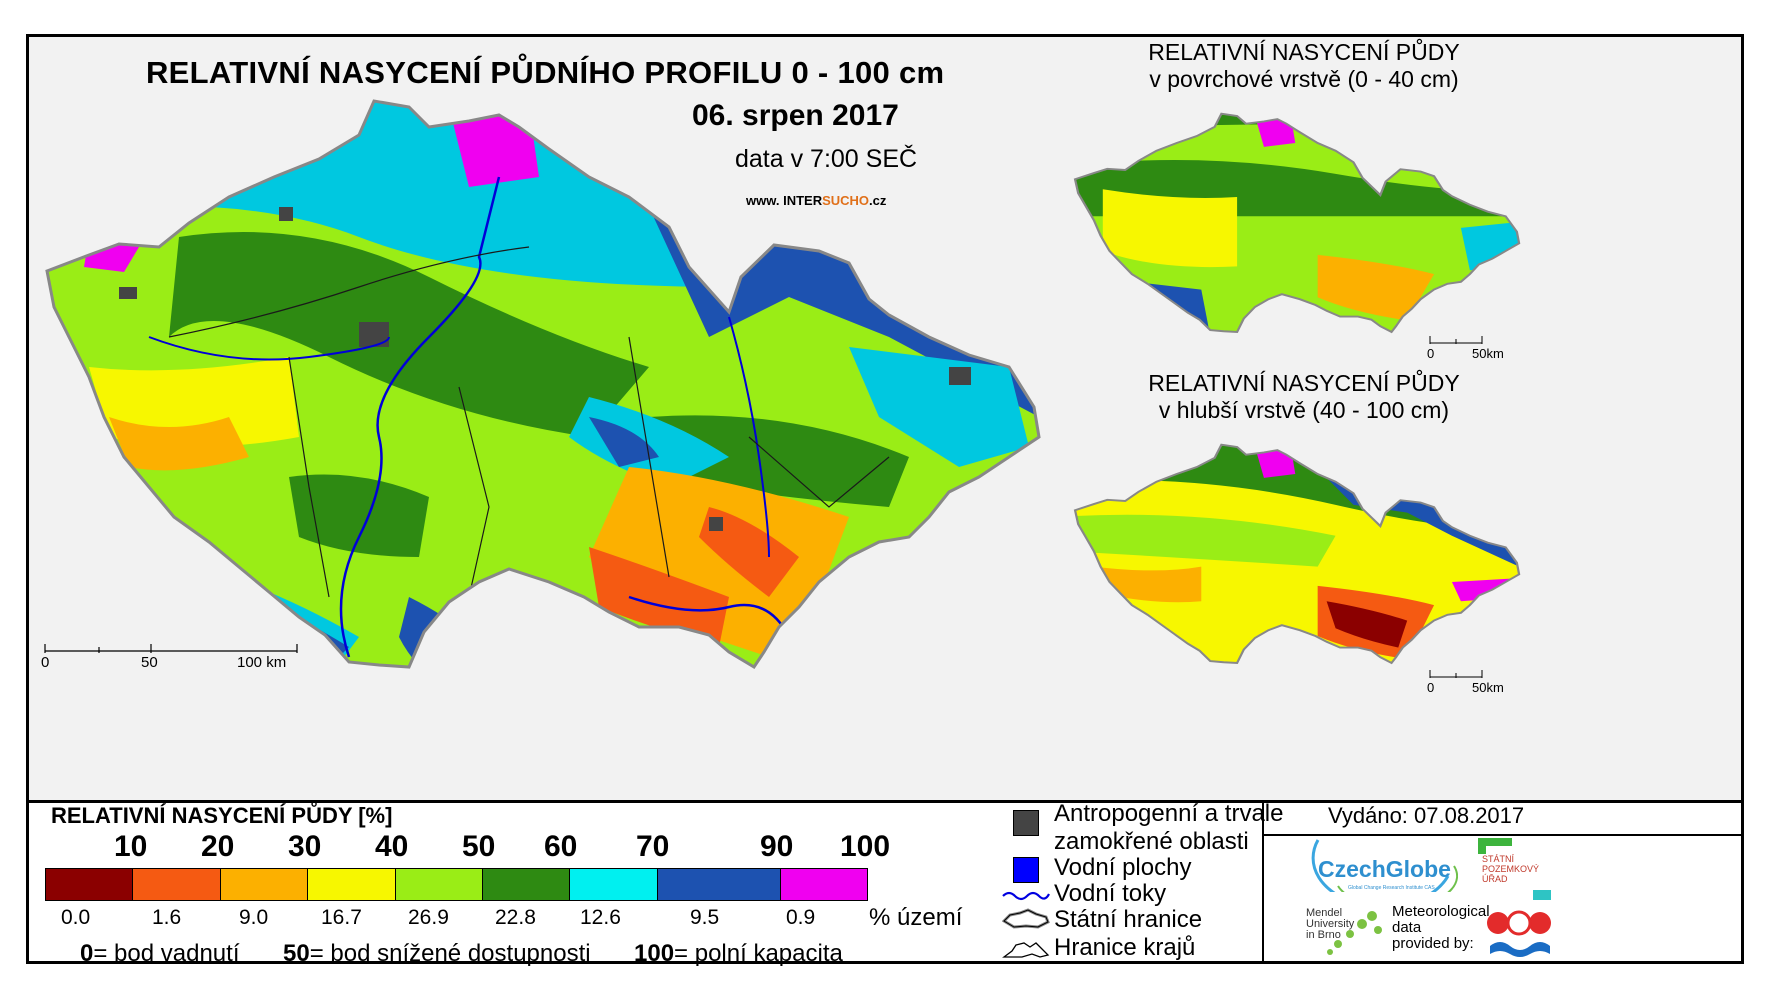 The width and height of the screenshot is (1772, 1003). What do you see at coordinates (865, 846) in the screenshot?
I see `legend-threshold: 100` at bounding box center [865, 846].